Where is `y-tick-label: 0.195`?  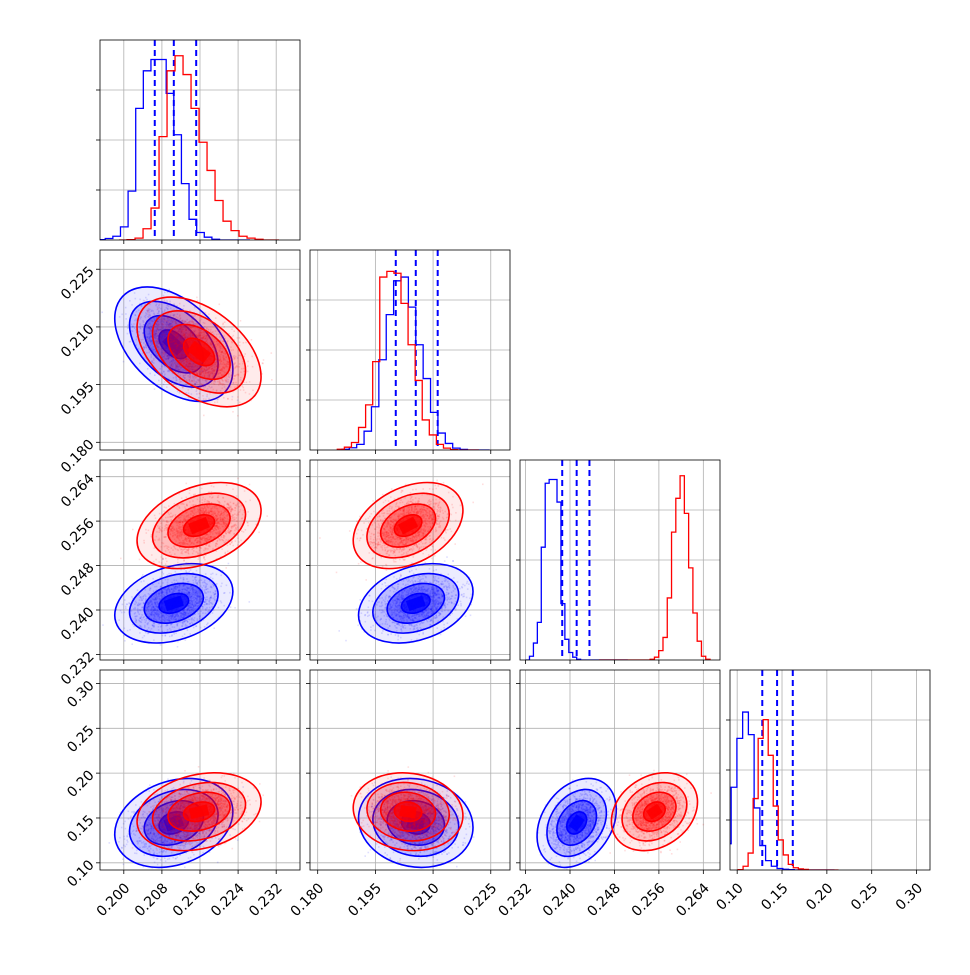 y-tick-label: 0.195 is located at coordinates (78, 399).